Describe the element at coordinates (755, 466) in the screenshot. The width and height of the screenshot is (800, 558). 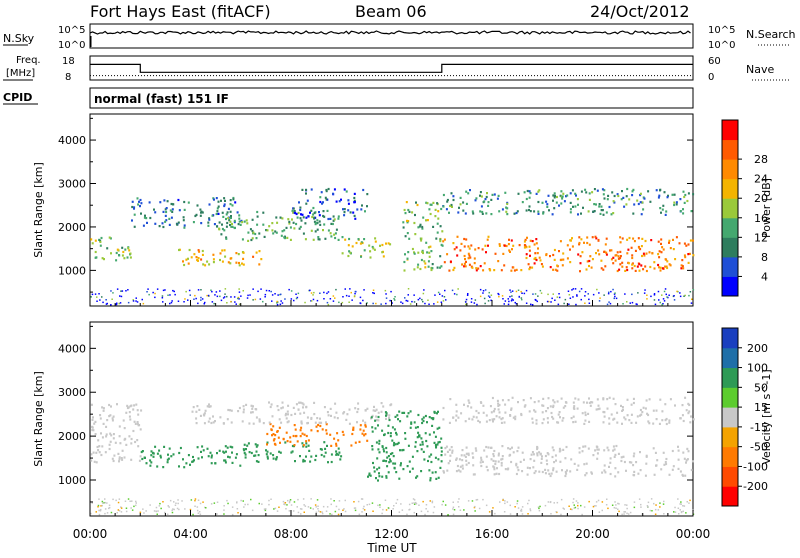
I see `velocity-colorbar-tick-label: -100` at that location.